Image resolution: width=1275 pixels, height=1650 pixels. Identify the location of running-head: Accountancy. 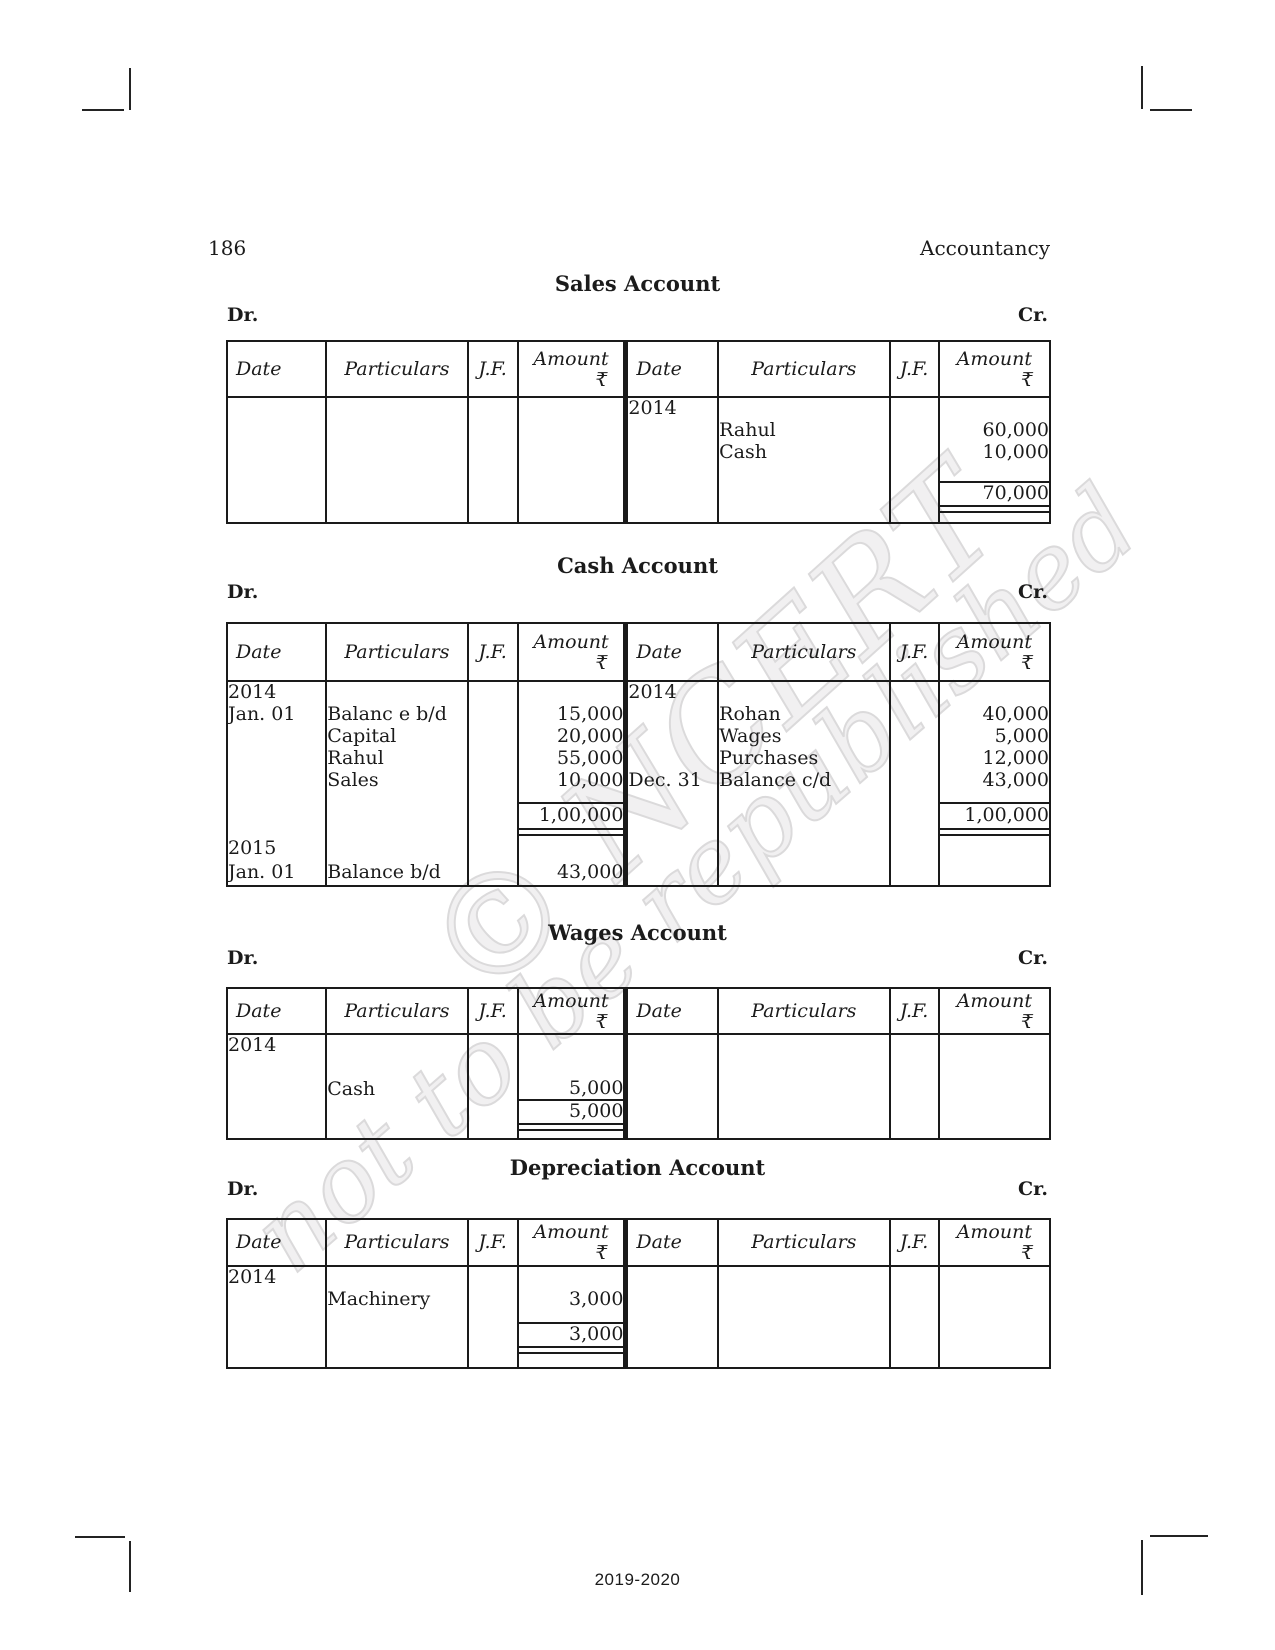
(985, 248).